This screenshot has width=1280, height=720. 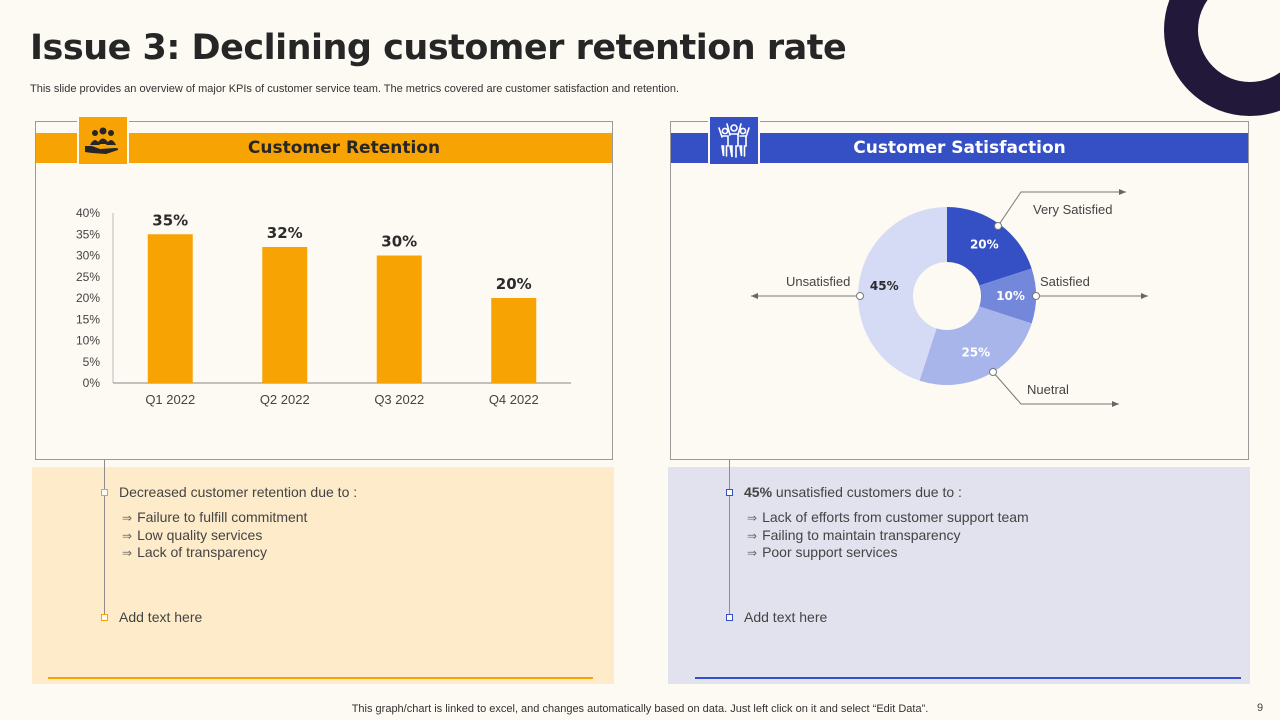 I want to click on y-tick-label: 25%, so click(x=88, y=277).